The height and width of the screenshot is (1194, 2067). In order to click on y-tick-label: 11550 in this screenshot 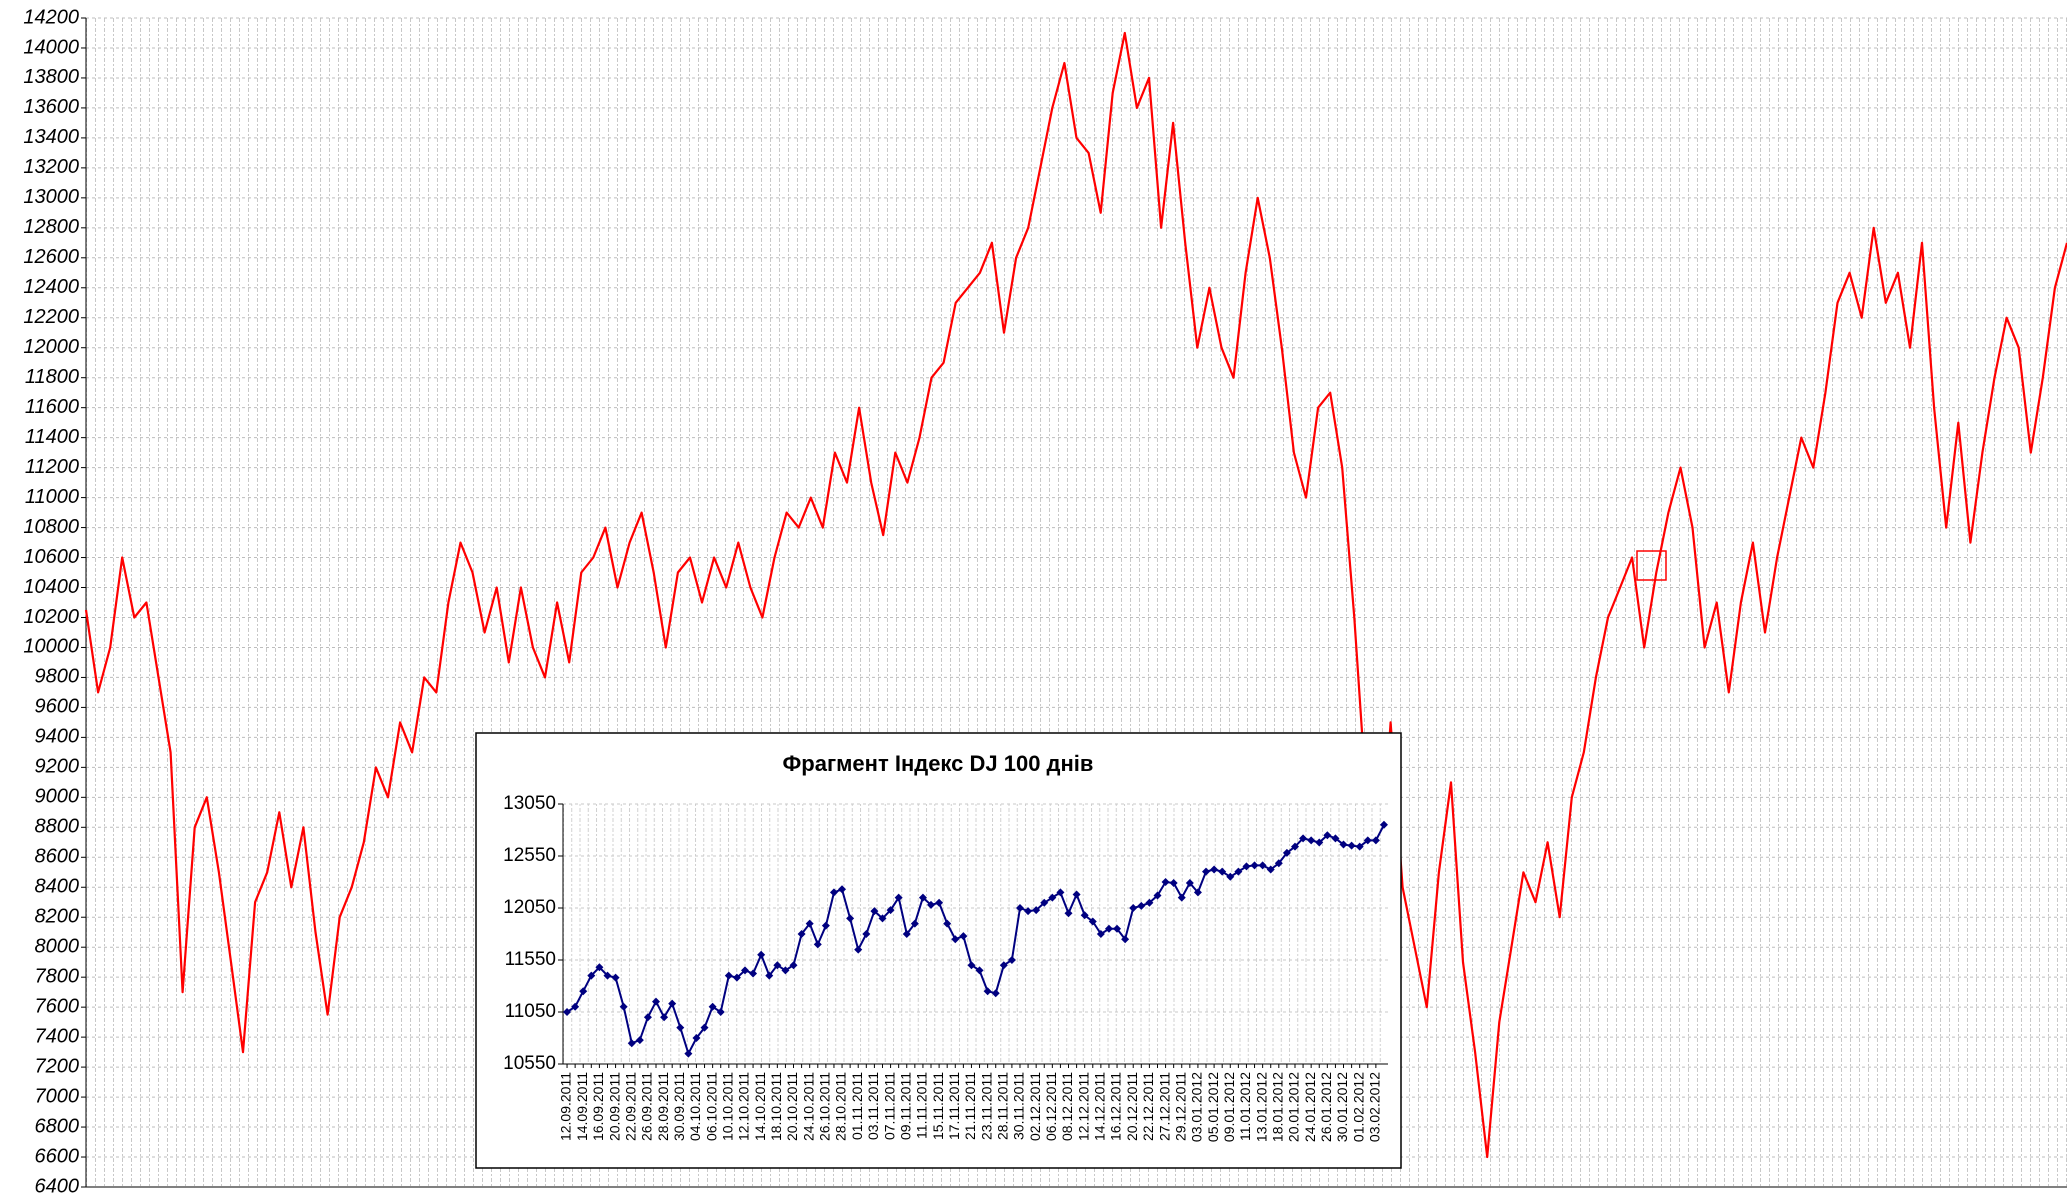, I will do `click(530, 959)`.